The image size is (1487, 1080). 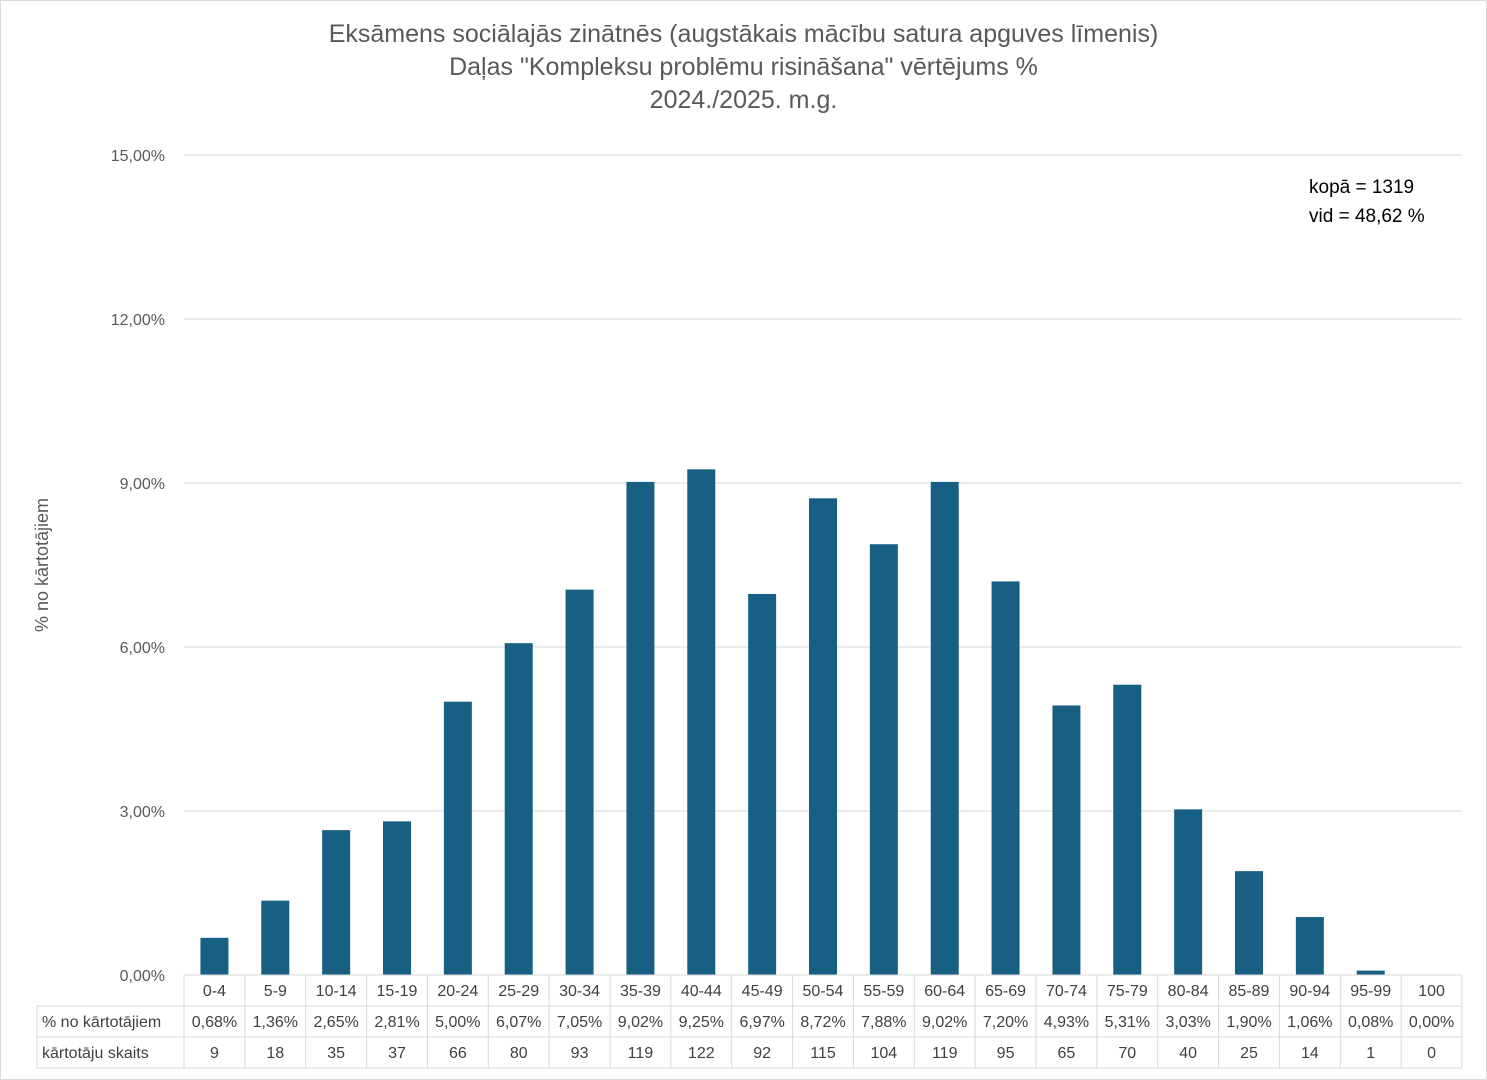 What do you see at coordinates (457, 1022) in the screenshot?
I see `table-cell: 5,00%` at bounding box center [457, 1022].